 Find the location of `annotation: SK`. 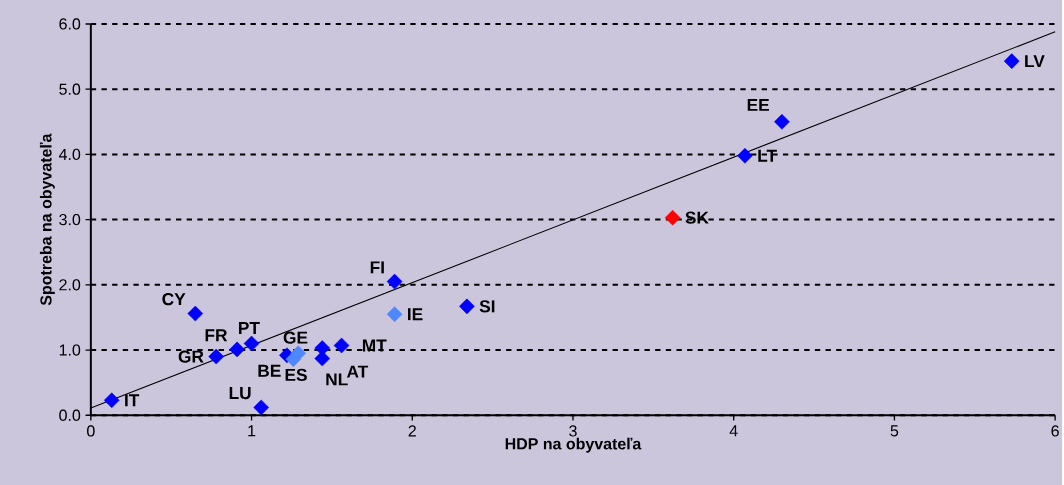

annotation: SK is located at coordinates (697, 217).